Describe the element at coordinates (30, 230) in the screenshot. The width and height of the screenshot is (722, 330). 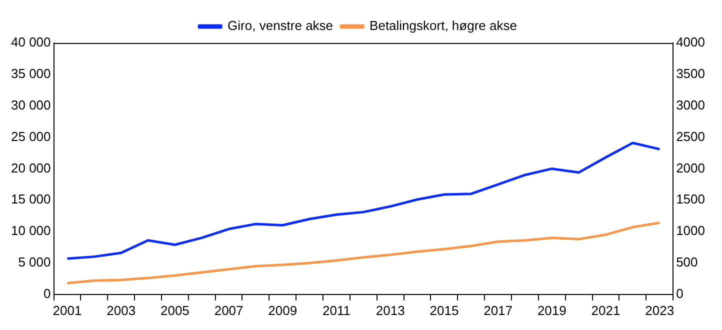
I see `y-tick-label: 10 000` at that location.